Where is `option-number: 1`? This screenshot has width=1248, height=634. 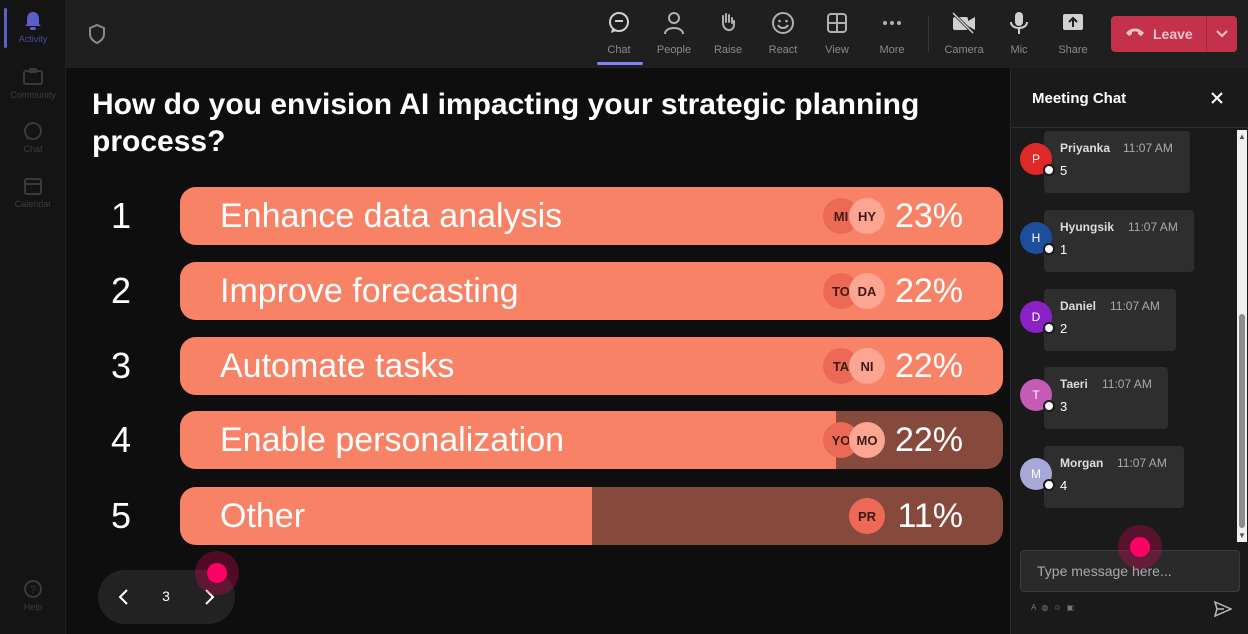 option-number: 1 is located at coordinates (121, 215).